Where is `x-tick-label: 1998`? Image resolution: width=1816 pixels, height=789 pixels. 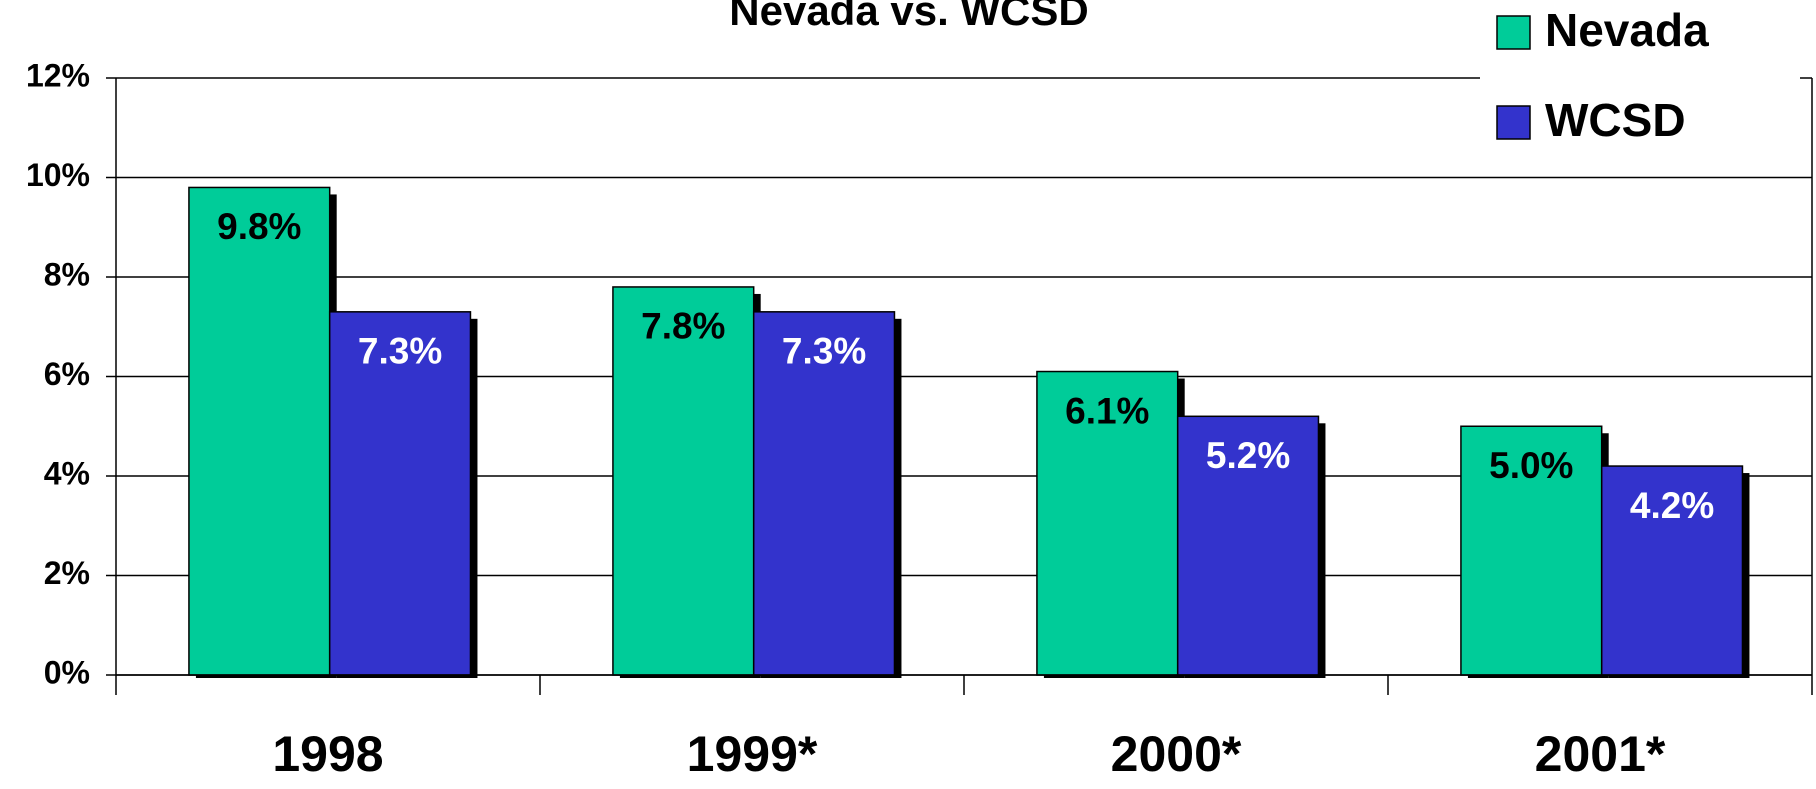
x-tick-label: 1998 is located at coordinates (327, 754).